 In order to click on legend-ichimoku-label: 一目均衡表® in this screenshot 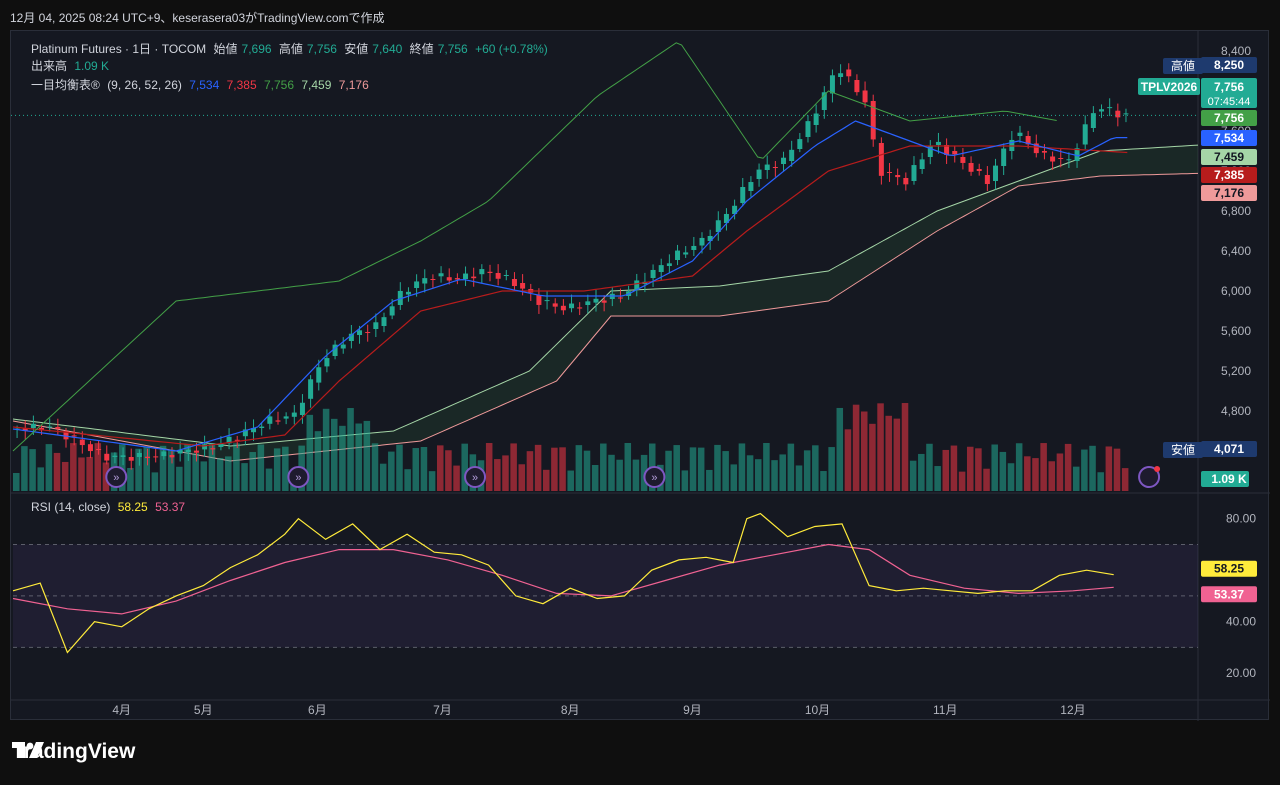, I will do `click(65, 85)`.